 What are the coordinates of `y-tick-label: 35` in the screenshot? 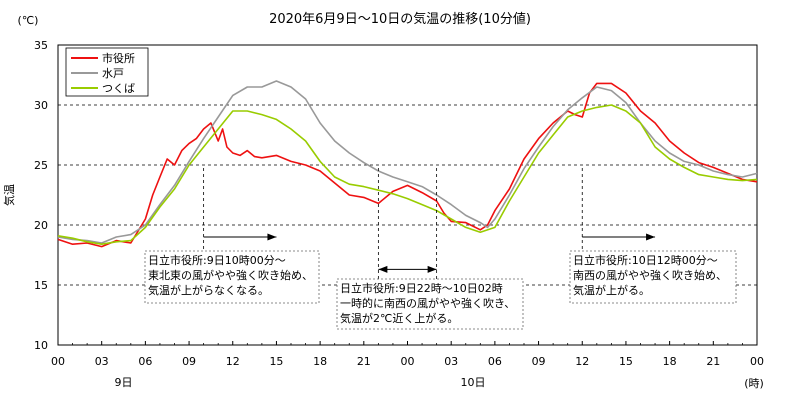 It's located at (41, 45).